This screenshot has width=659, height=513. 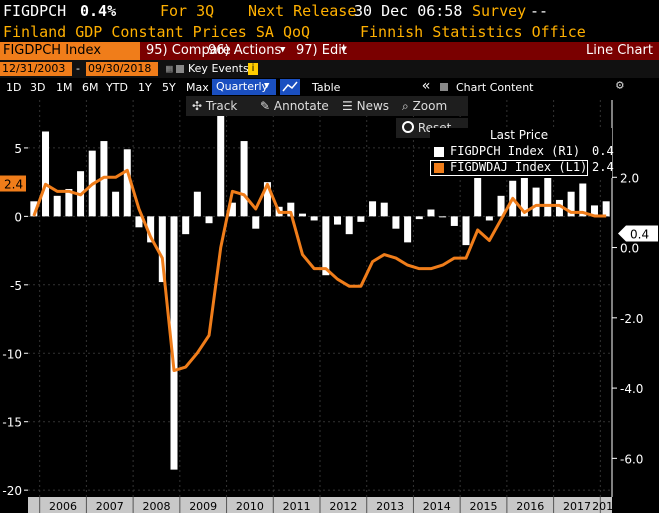 What do you see at coordinates (299, 106) in the screenshot?
I see `annotate-button: ✎ Annotate` at bounding box center [299, 106].